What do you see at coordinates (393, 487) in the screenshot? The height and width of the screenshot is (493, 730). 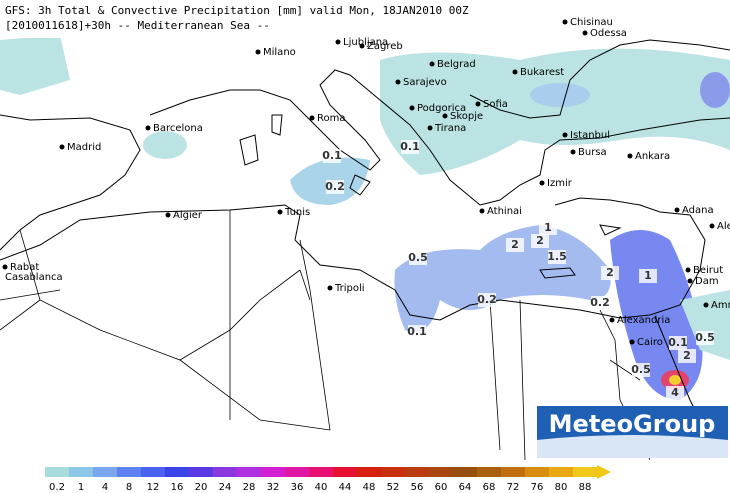 I see `legend-label: 52` at bounding box center [393, 487].